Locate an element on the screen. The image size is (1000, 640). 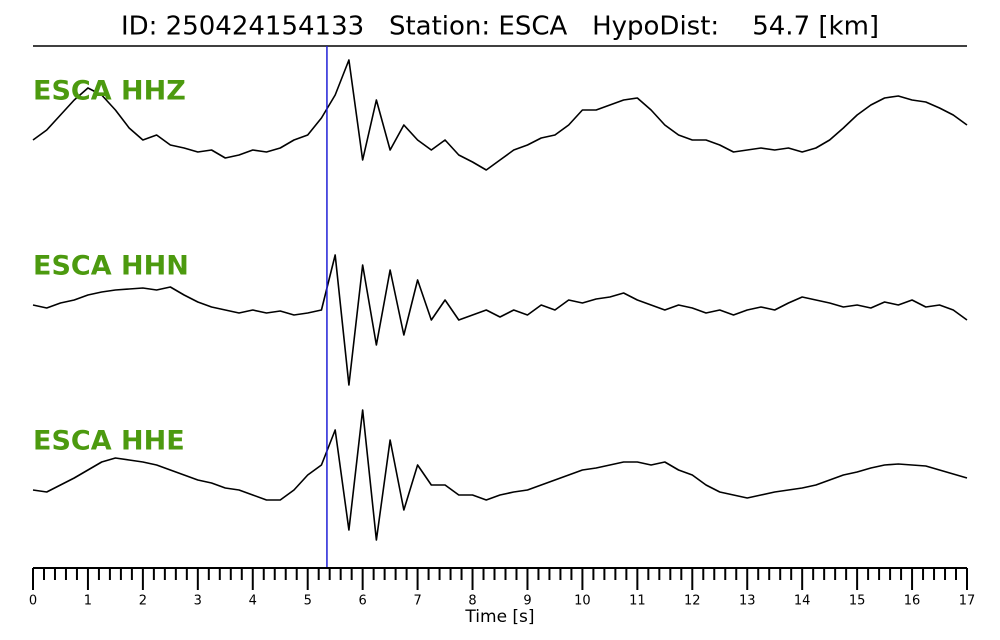
x-tick-label: 0 is located at coordinates (33, 601).